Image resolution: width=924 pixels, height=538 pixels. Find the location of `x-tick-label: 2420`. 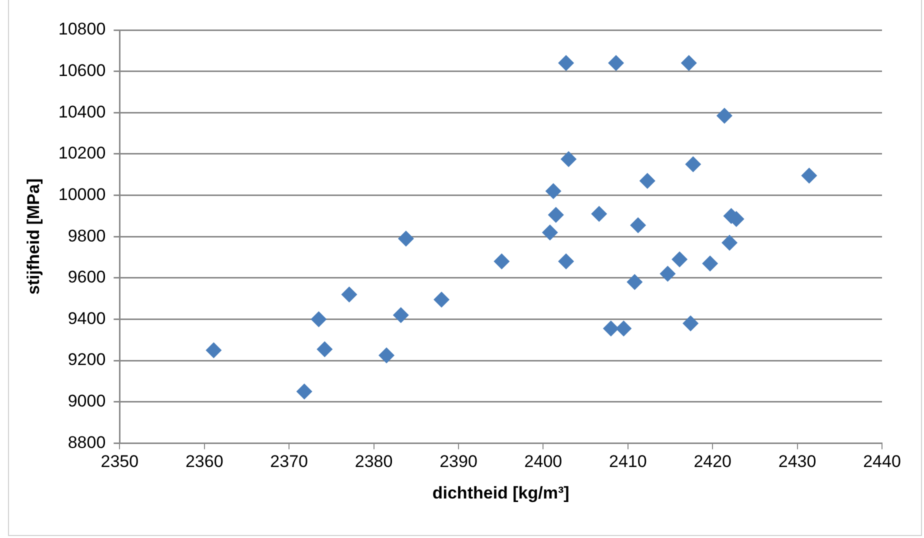

x-tick-label: 2420 is located at coordinates (713, 462).